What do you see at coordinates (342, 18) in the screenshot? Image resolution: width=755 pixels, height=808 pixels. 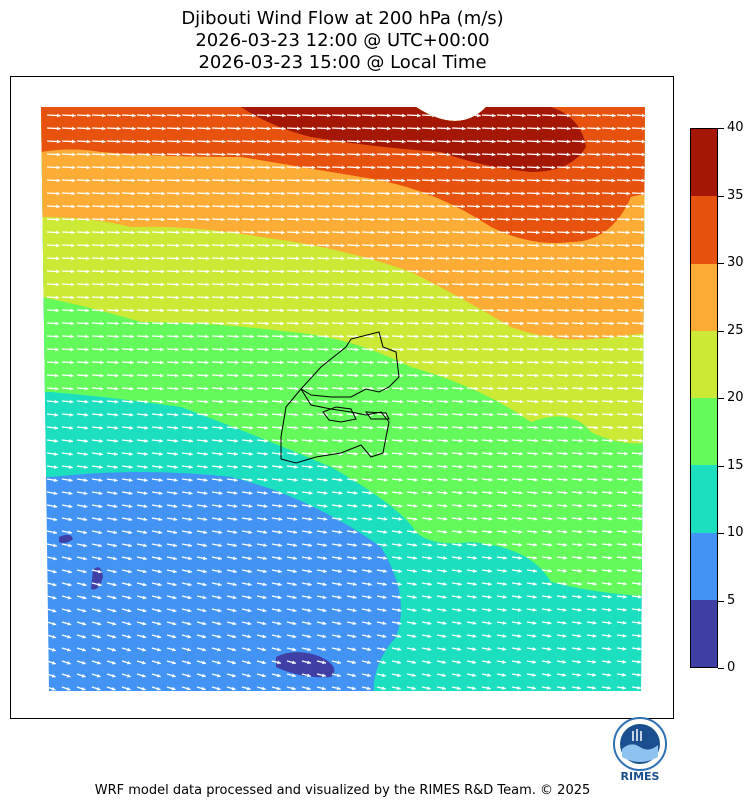 I see `chart-title-line-1: Djibouti Wind Flow at 200 hPa (m/s)` at bounding box center [342, 18].